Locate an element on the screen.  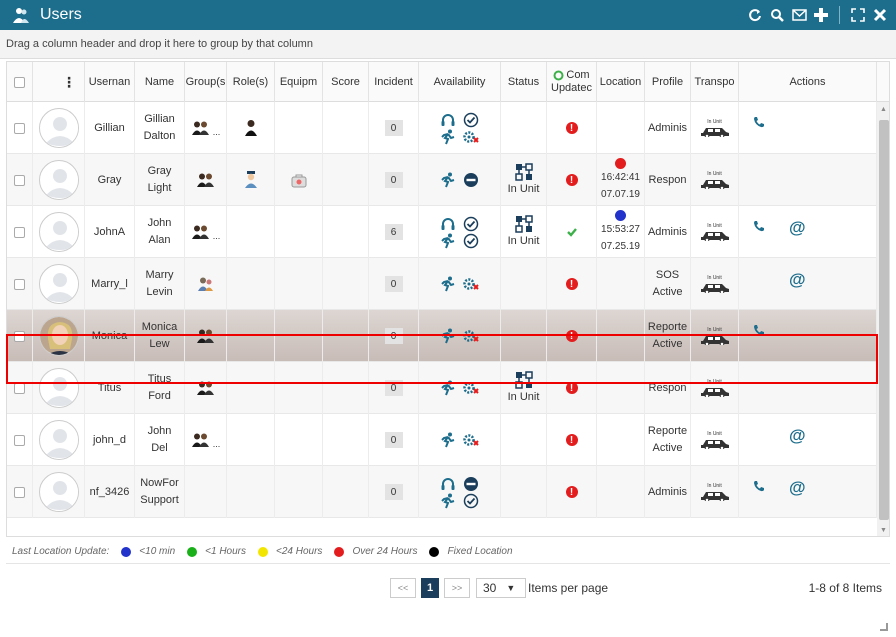
items-per-page-label: Items per page is located at coordinates (568, 588).